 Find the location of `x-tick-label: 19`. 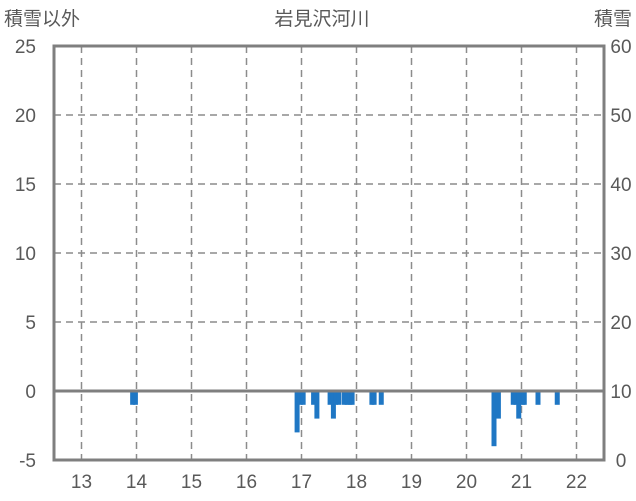

x-tick-label: 19 is located at coordinates (411, 482).